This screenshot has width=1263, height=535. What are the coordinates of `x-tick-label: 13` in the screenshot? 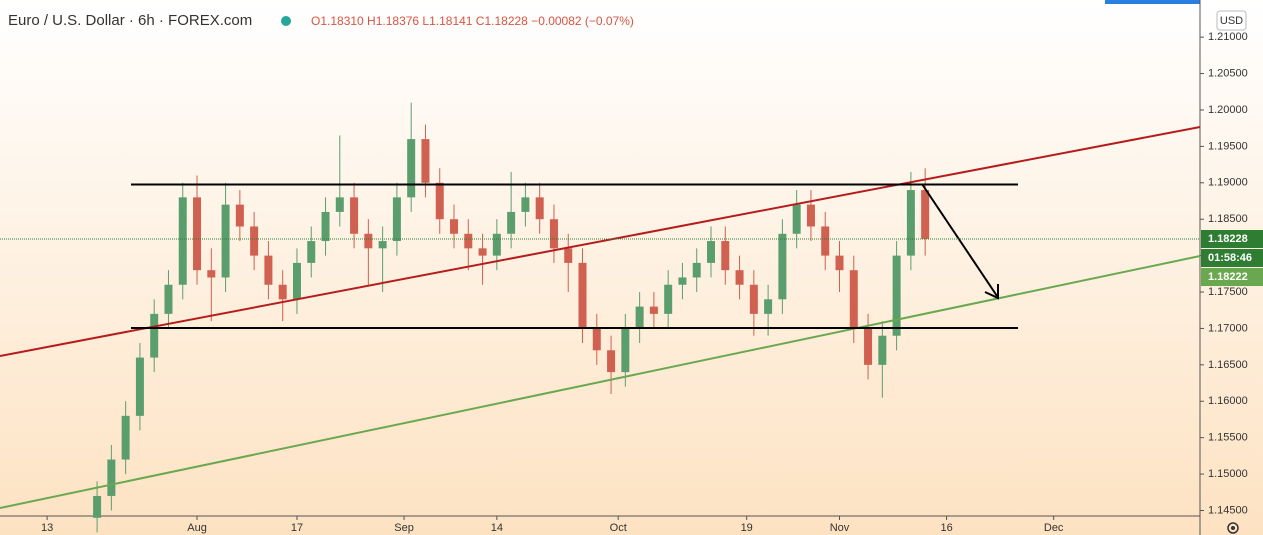 It's located at (47, 528).